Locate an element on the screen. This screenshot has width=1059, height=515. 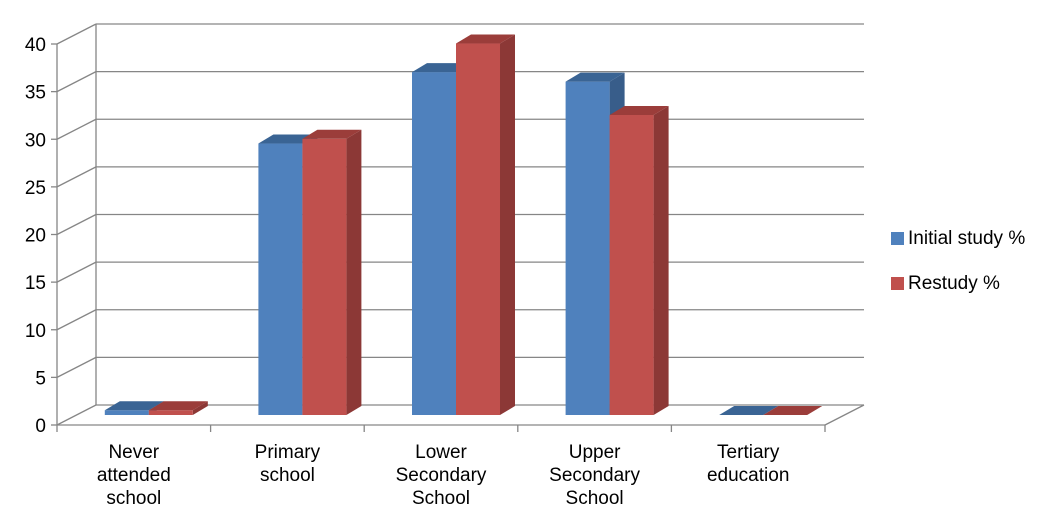
y-axis-ticks: 0 5 10 15 20 25 30 35 40 is located at coordinates (41, 236).